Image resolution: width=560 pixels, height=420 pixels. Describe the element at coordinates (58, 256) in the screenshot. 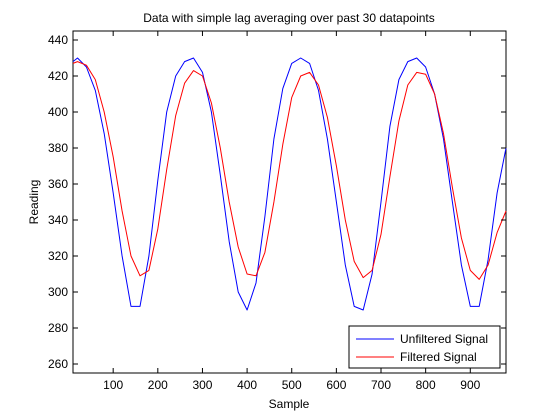

I see `y-tick-label: 320` at that location.